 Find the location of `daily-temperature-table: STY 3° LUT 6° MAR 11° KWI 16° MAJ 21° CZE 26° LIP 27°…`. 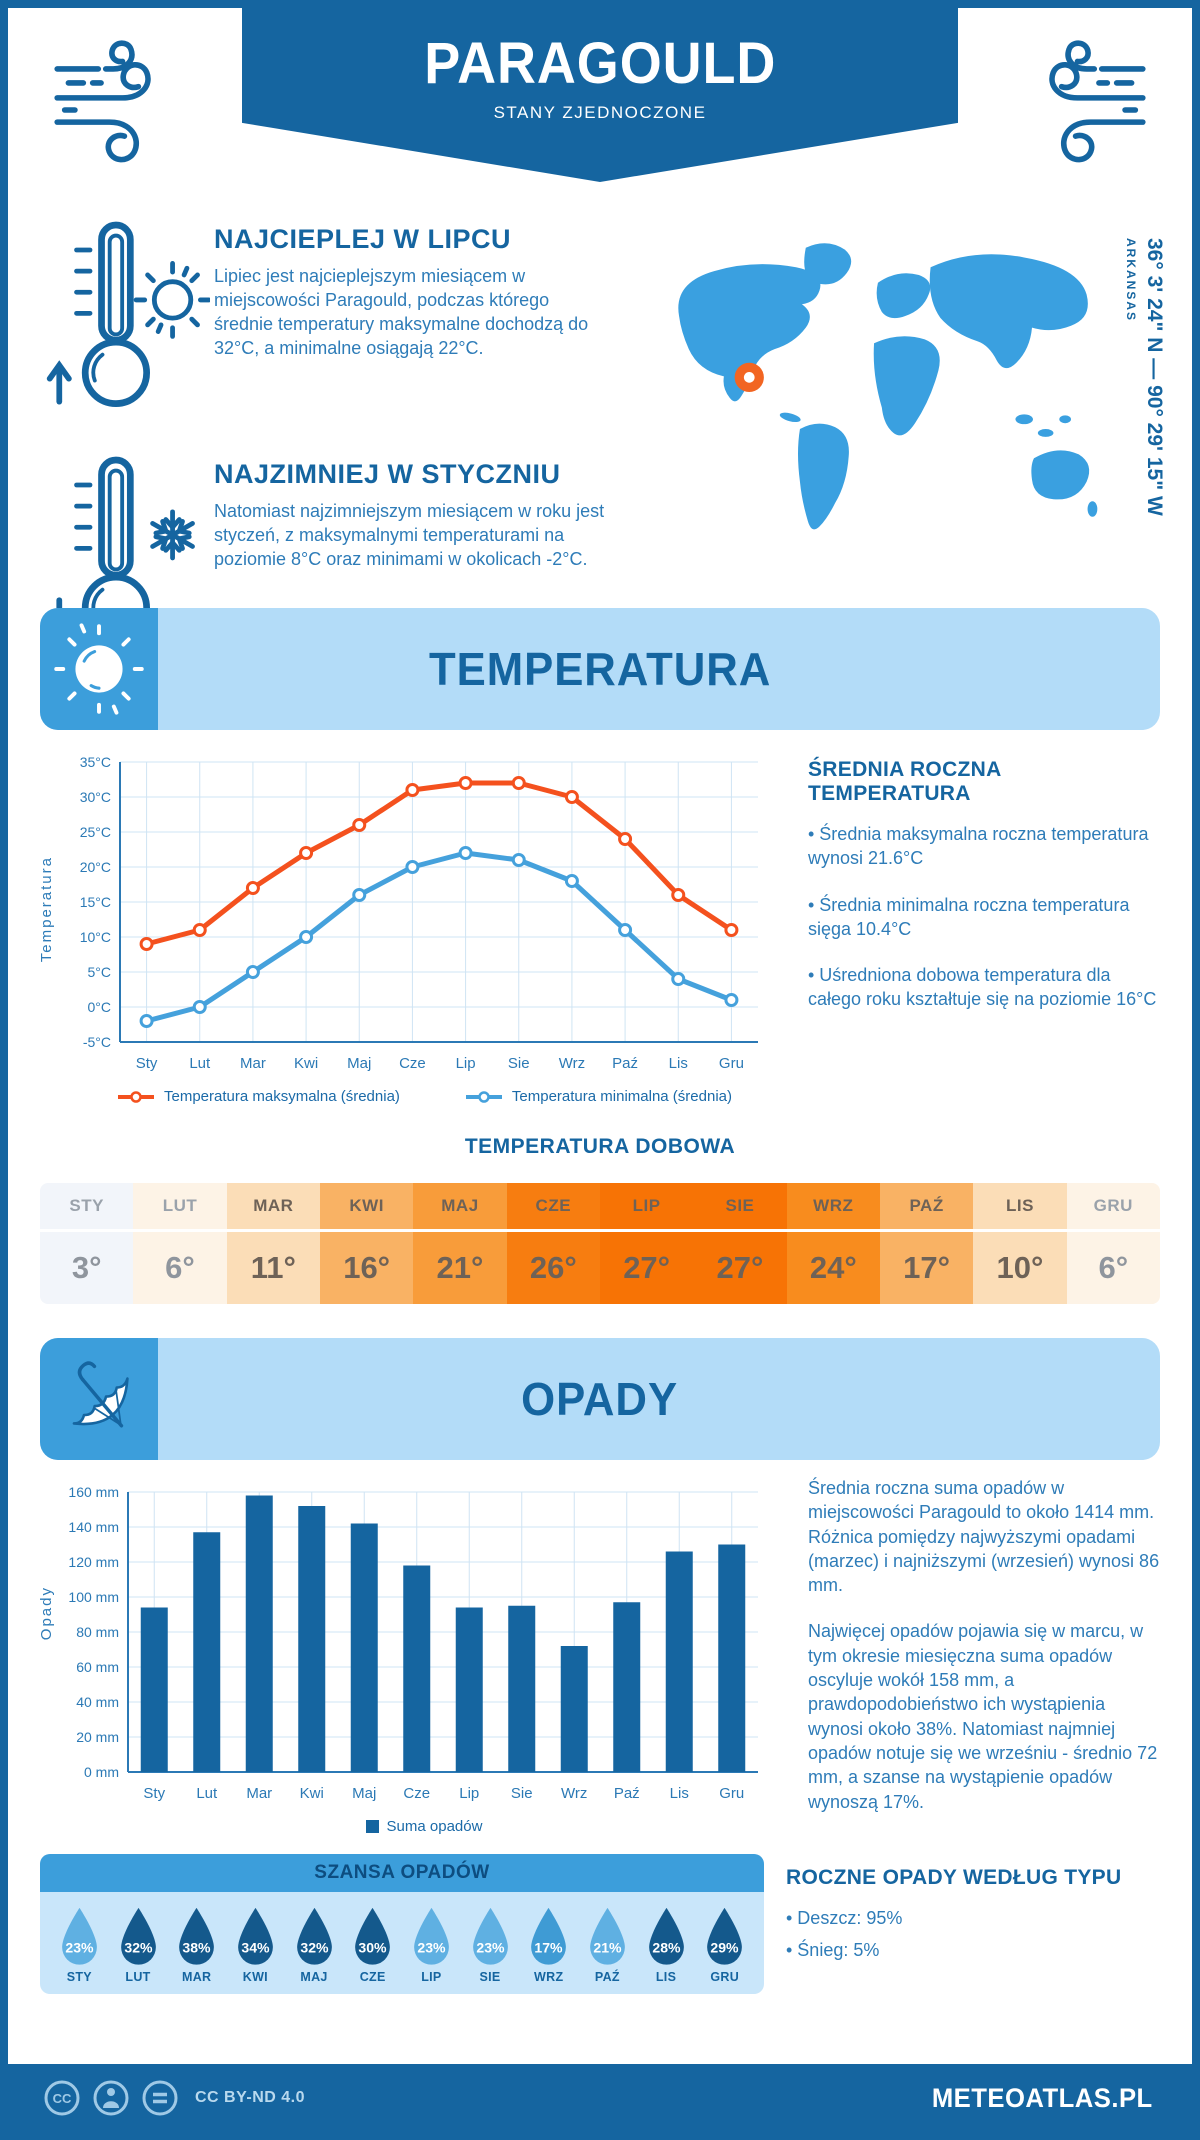

daily-temperature-table: STY 3° LUT 6° MAR 11° KWI 16° MAJ 21° CZE 26° LIP 27°… is located at coordinates (600, 1243).